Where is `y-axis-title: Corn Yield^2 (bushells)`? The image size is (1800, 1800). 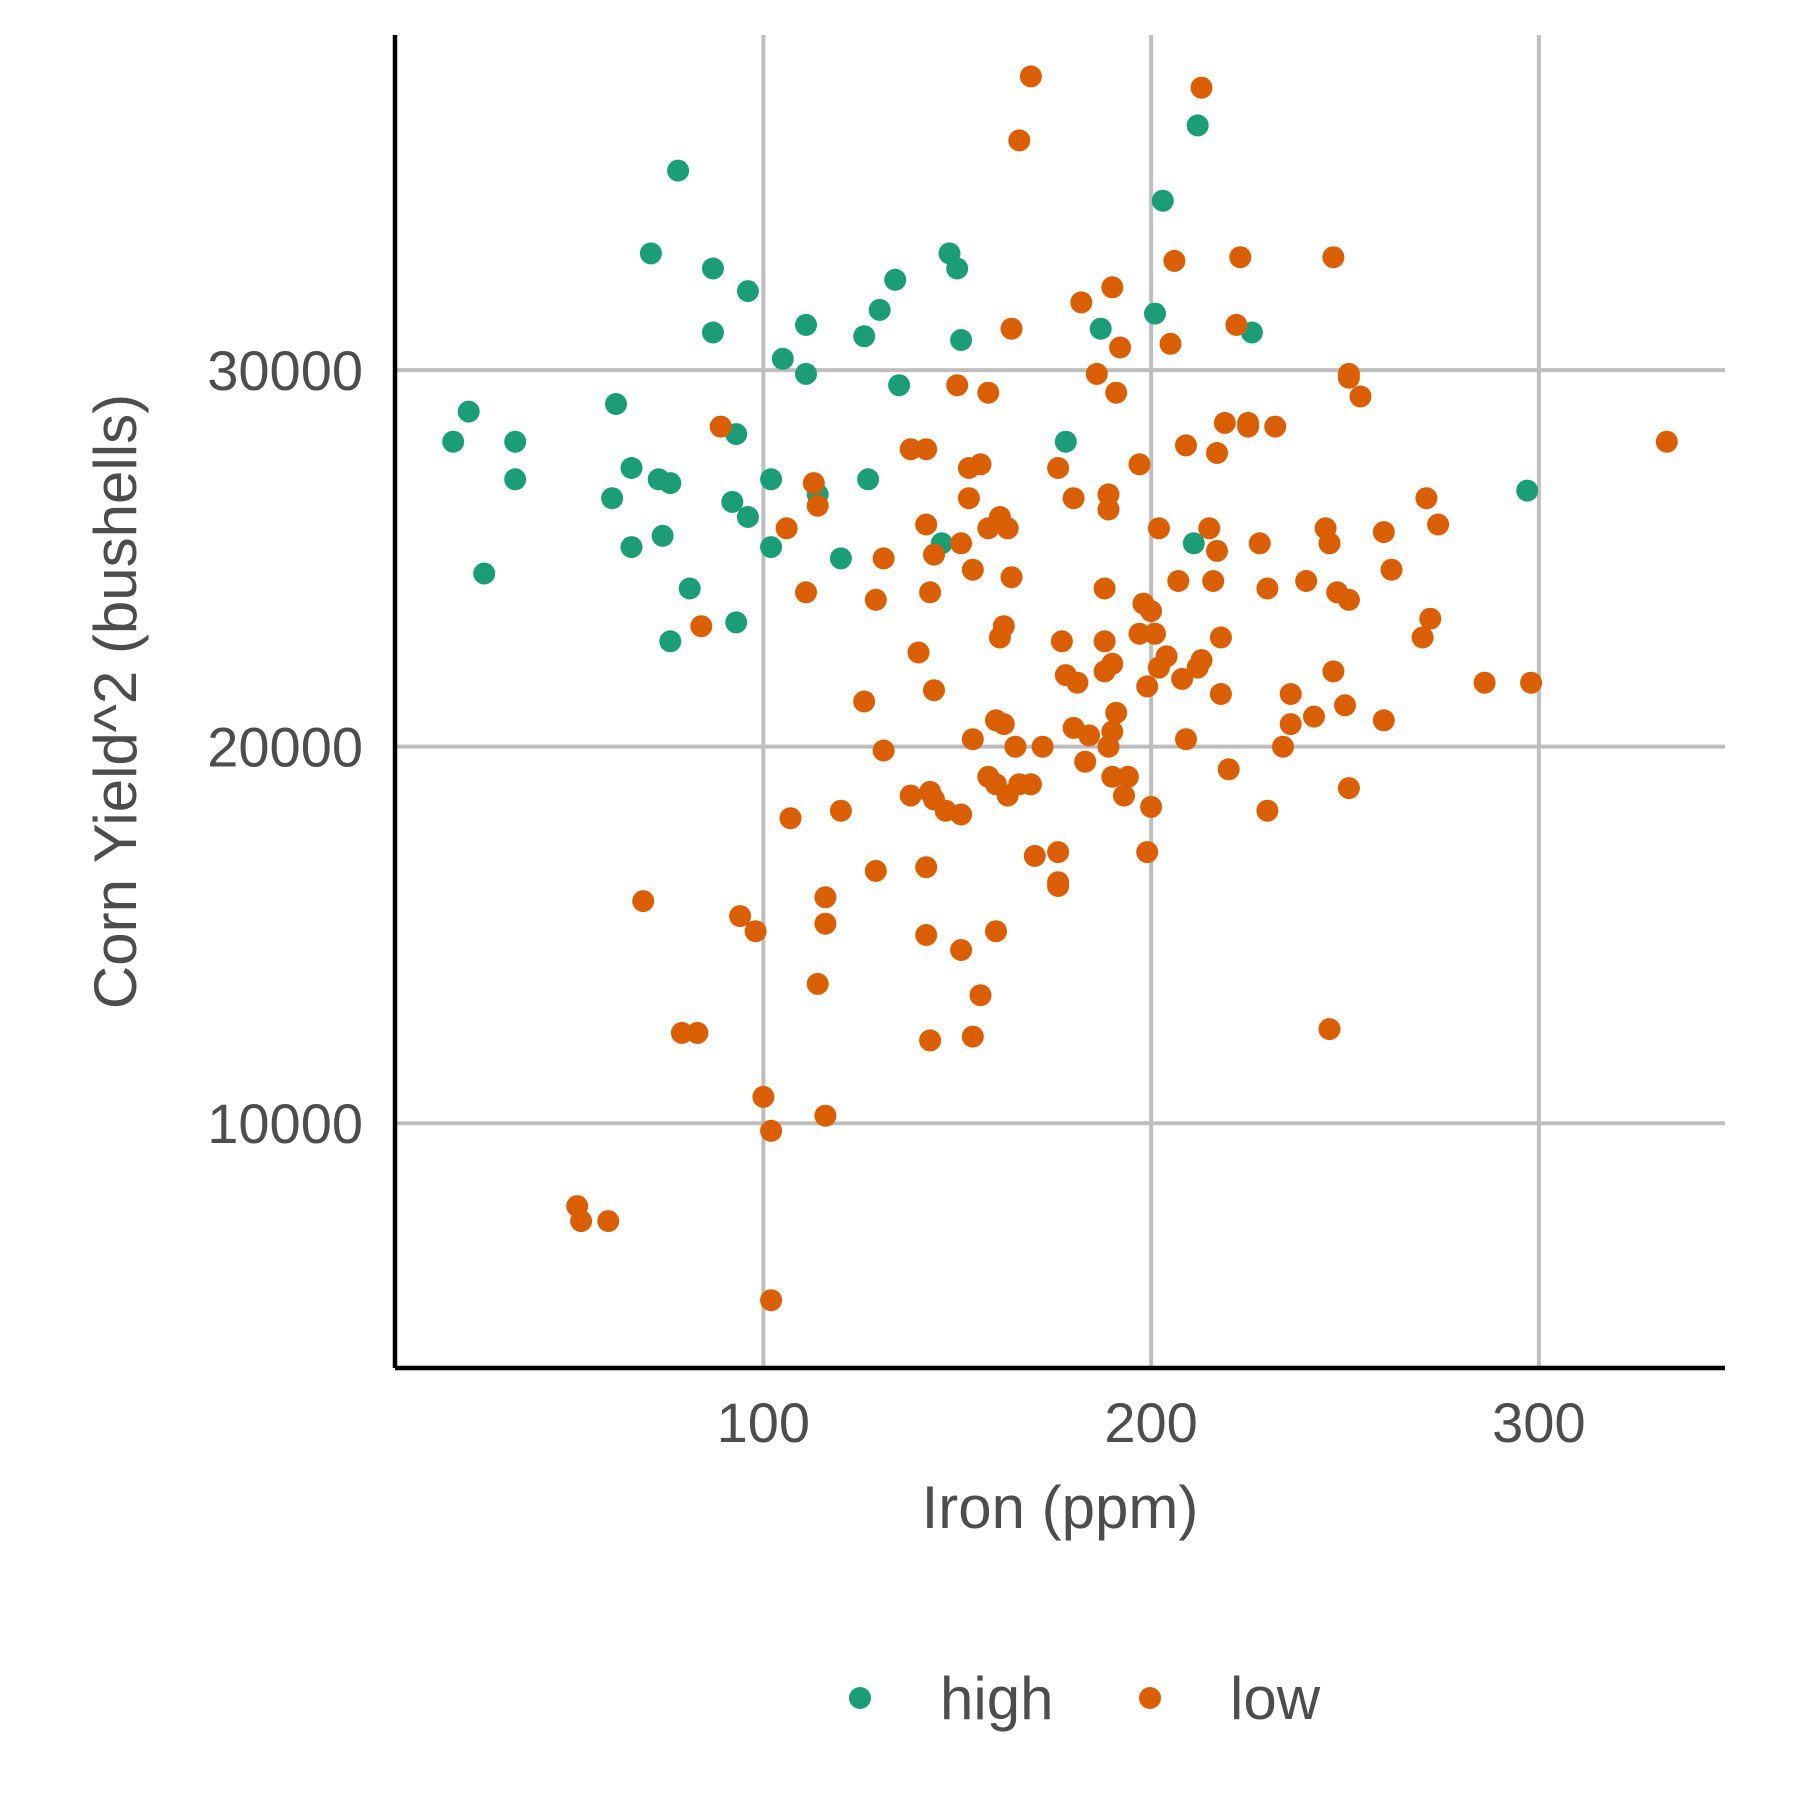
y-axis-title: Corn Yield^2 (bushells) is located at coordinates (115, 701).